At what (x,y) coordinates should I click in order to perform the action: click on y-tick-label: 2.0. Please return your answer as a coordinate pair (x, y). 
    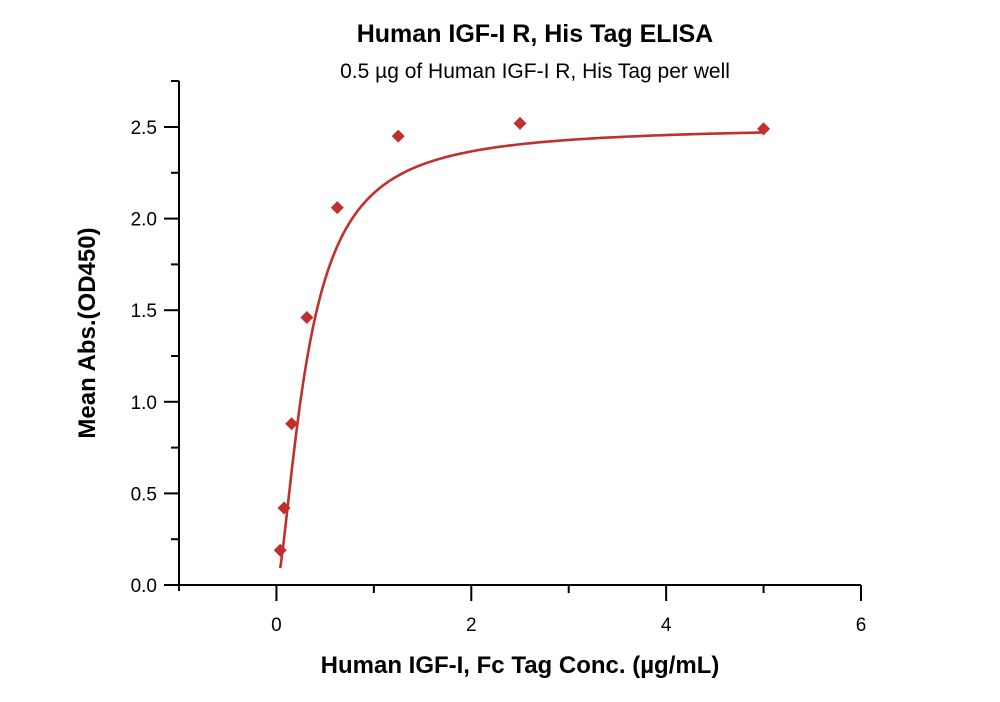
    Looking at the image, I should click on (144, 220).